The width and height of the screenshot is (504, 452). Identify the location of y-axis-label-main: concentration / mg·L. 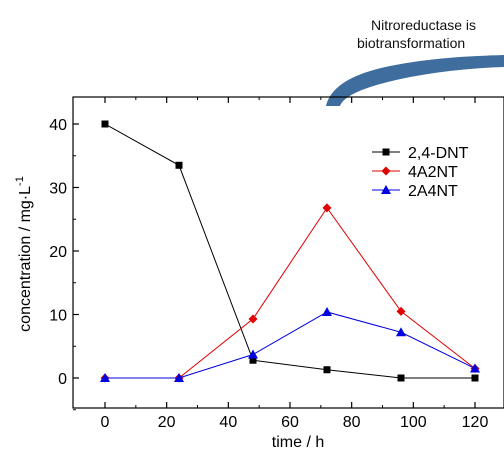
(25, 259).